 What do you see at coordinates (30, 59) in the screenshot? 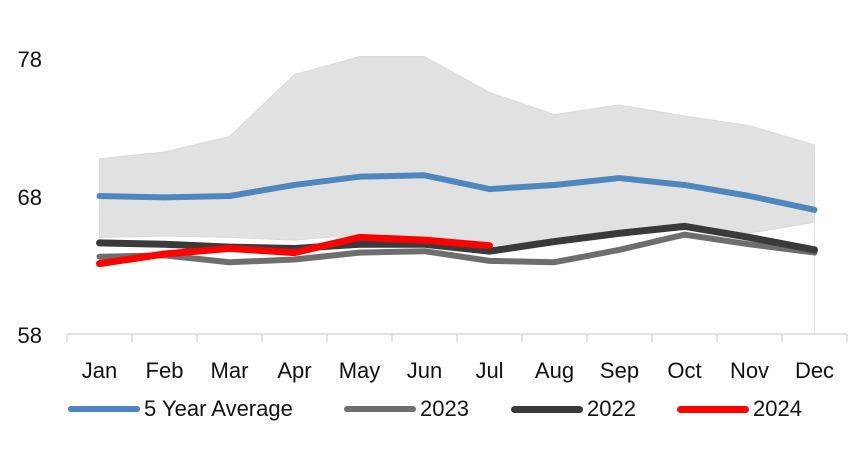
I see `y-axis-label: 78` at bounding box center [30, 59].